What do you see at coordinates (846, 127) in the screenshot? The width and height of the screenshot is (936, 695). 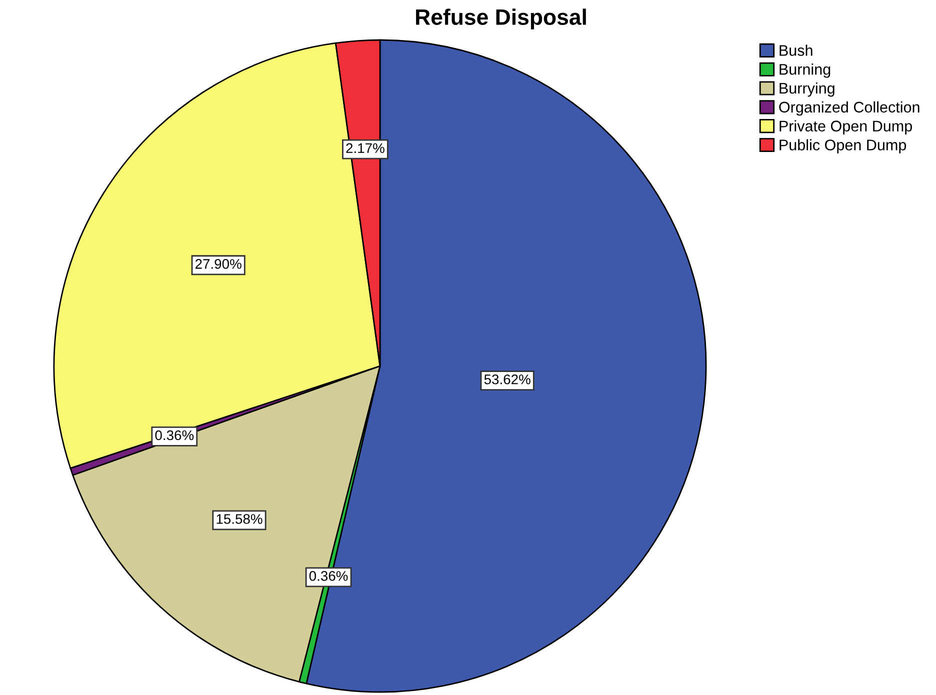 I see `legend-label: Private Open Dump` at bounding box center [846, 127].